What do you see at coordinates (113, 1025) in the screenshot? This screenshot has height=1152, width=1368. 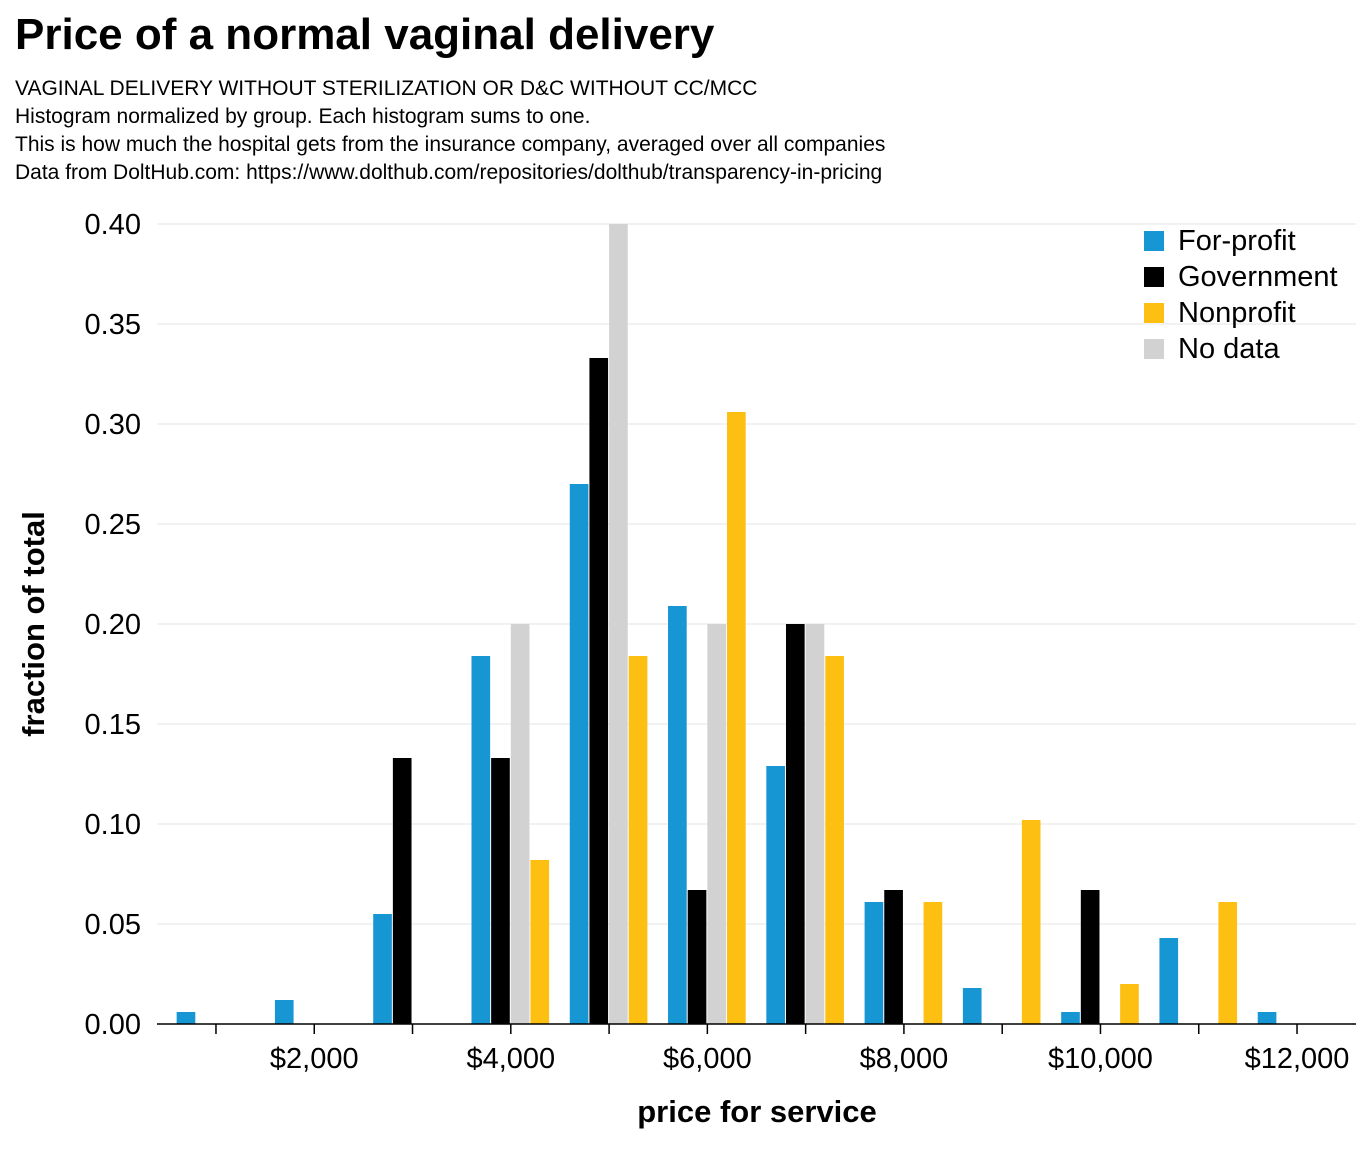 I see `y-tick-label: 0.00` at bounding box center [113, 1025].